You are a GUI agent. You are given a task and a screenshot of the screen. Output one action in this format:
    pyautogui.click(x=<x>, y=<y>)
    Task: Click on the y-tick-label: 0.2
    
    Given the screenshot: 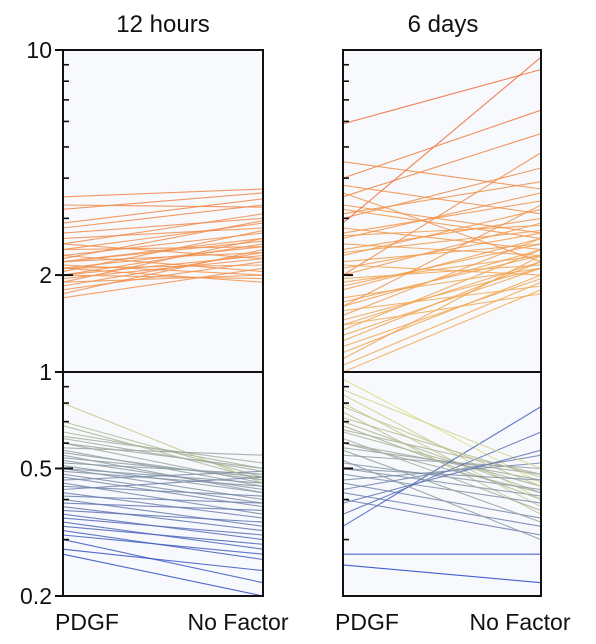 What is the action you would take?
    pyautogui.click(x=36, y=596)
    